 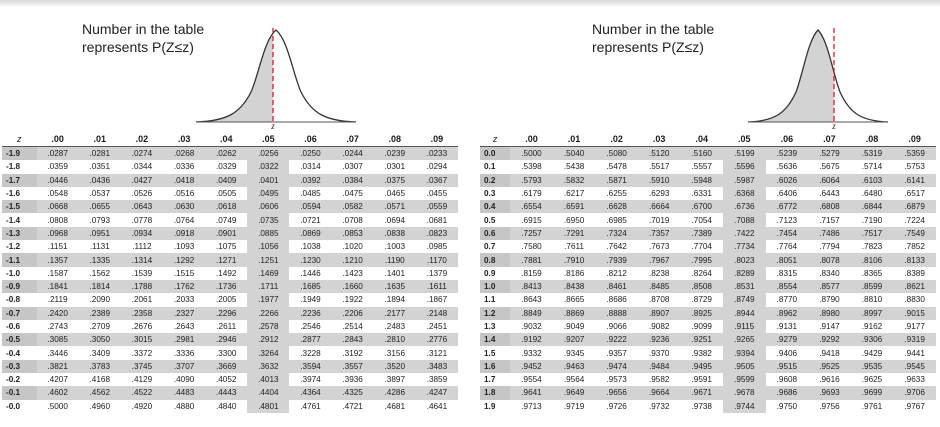 What do you see at coordinates (818, 76) in the screenshot?
I see `curve-line` at bounding box center [818, 76].